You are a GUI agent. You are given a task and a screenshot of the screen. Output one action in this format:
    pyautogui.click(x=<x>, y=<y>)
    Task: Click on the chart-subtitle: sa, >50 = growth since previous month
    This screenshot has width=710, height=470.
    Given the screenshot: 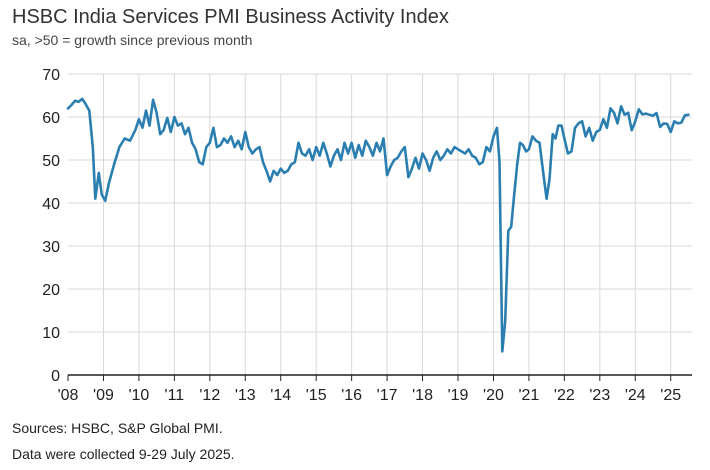 What is the action you would take?
    pyautogui.click(x=132, y=40)
    